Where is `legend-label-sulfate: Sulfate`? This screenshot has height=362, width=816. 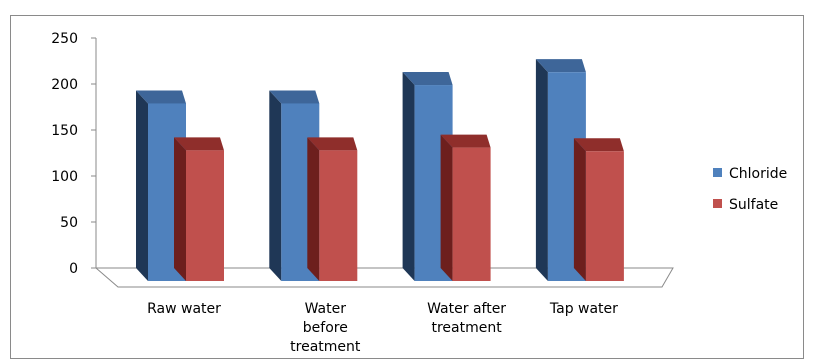 legend-label-sulfate: Sulfate is located at coordinates (753, 205).